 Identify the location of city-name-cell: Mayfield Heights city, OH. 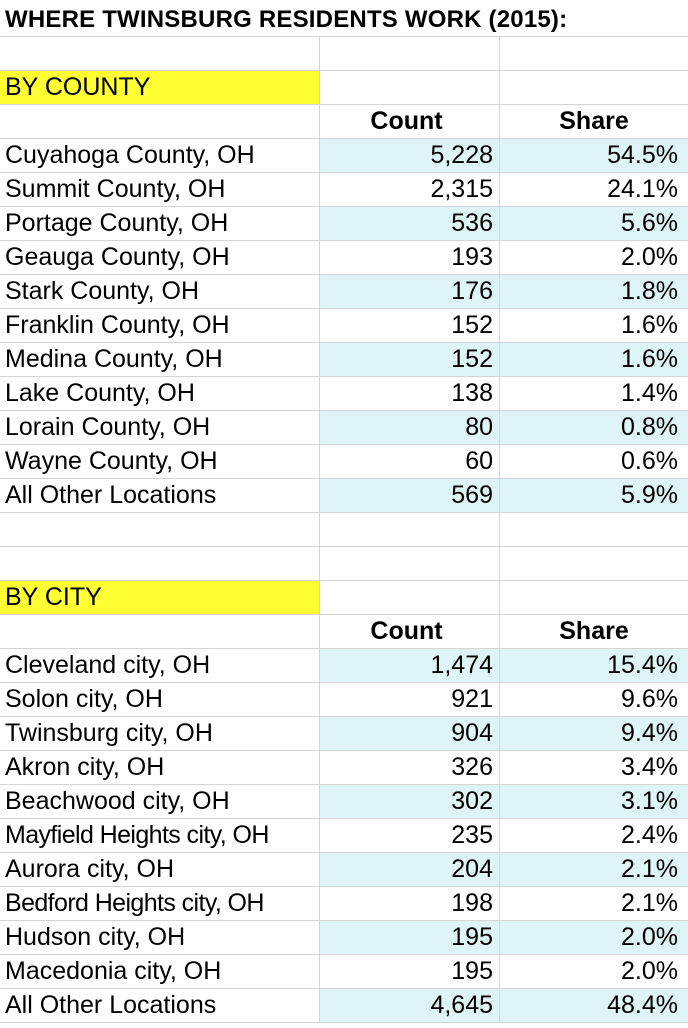
(160, 835).